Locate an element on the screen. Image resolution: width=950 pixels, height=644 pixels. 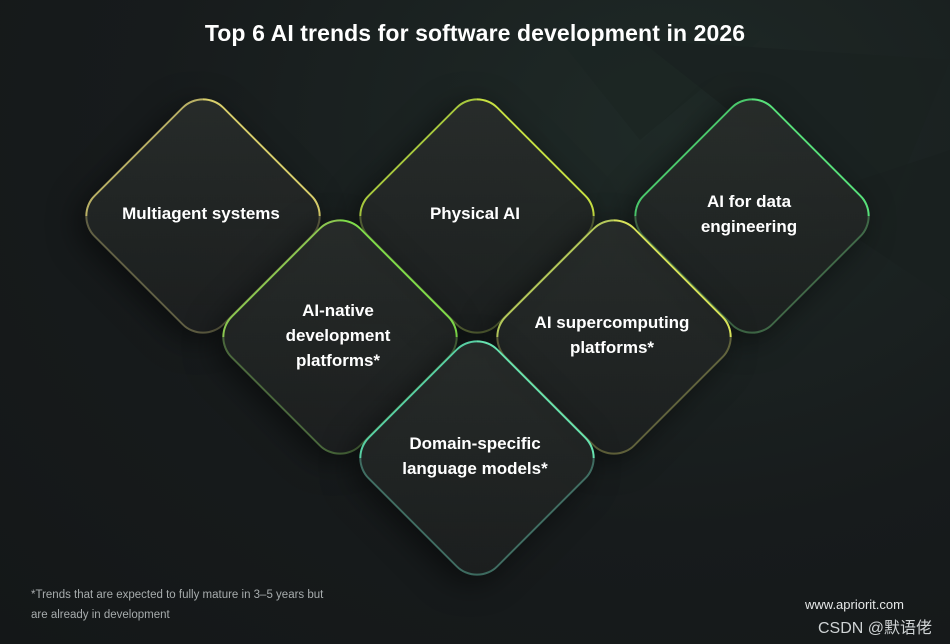
trend-label-physical-ai: Physical AI is located at coordinates (475, 213).